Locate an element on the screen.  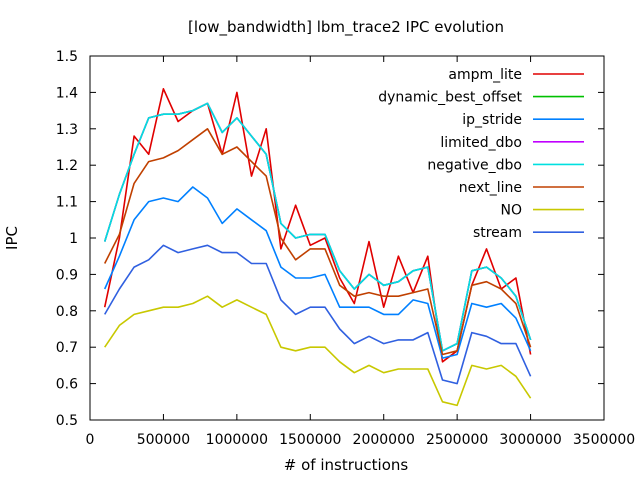
legend-label: ampm_lite is located at coordinates (485, 75).